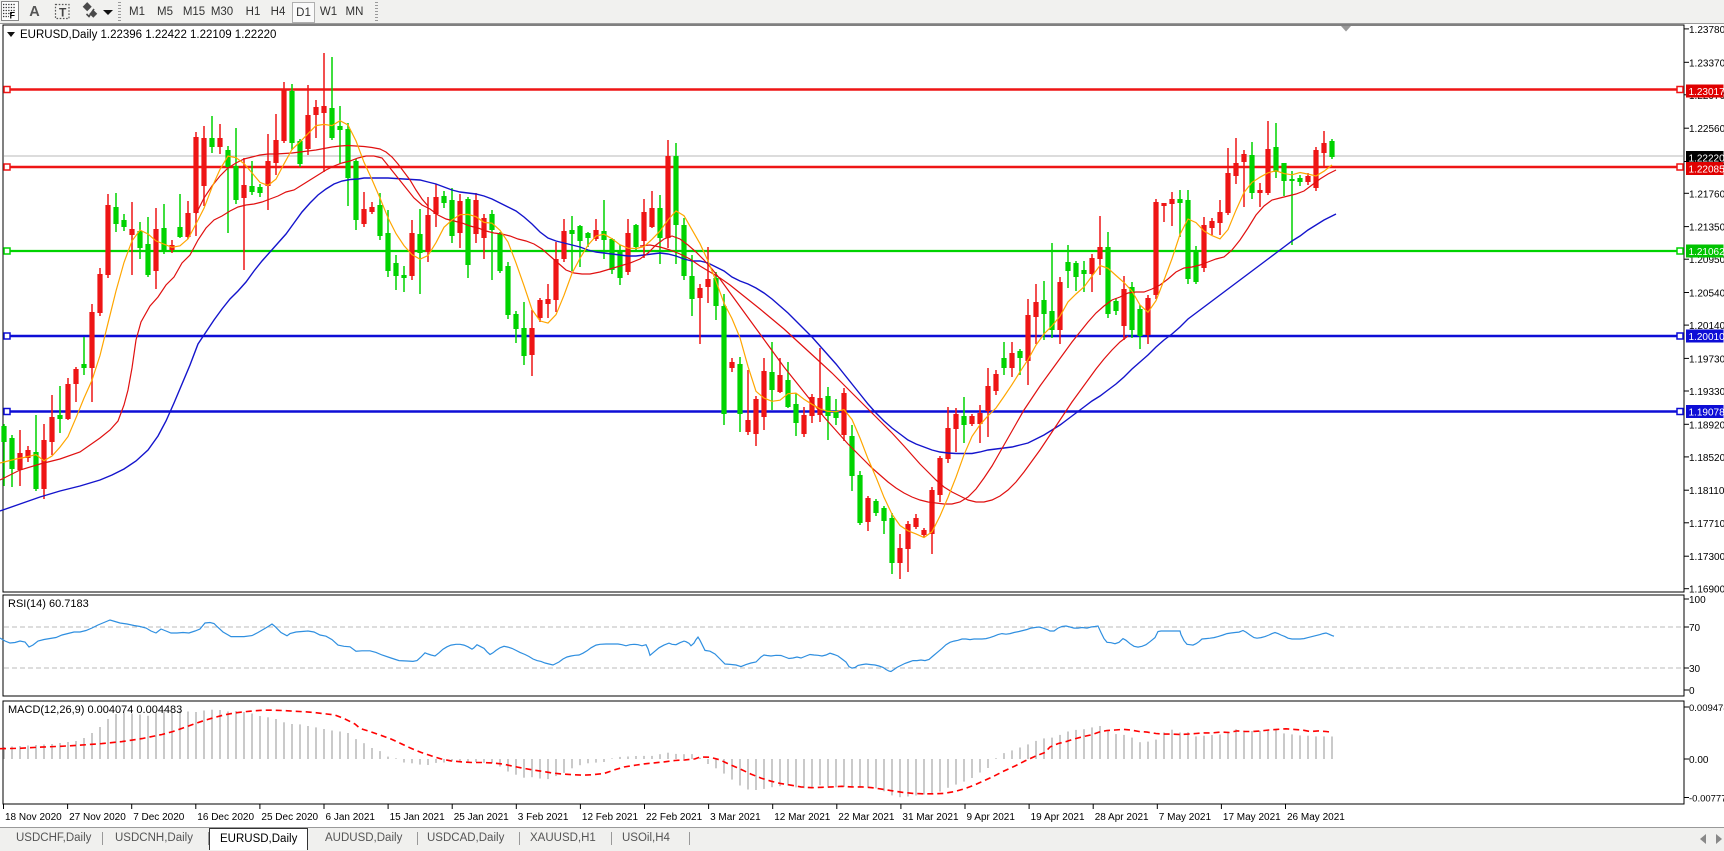 This screenshot has width=1724, height=851. What do you see at coordinates (95, 710) in the screenshot?
I see `svg-text:MACD(12,26,9) 0.004074 0.00448: MACD(12,26,9) 0.004074 0.004483` at bounding box center [95, 710].